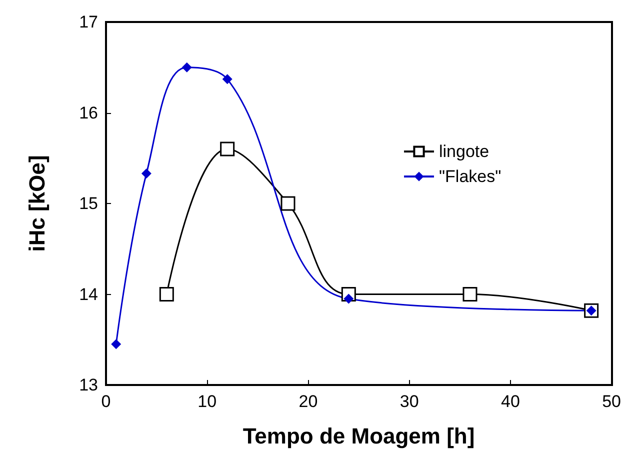  Describe the element at coordinates (106, 401) in the screenshot. I see `x-tick-label: 0` at that location.